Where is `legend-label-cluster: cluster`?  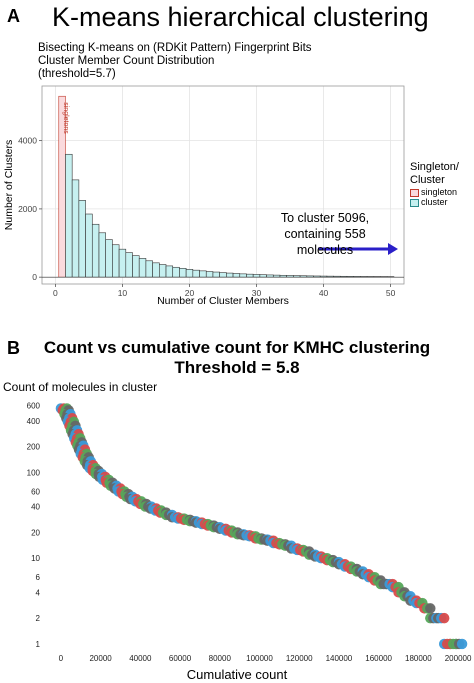
legend-label-cluster: cluster is located at coordinates (434, 202).